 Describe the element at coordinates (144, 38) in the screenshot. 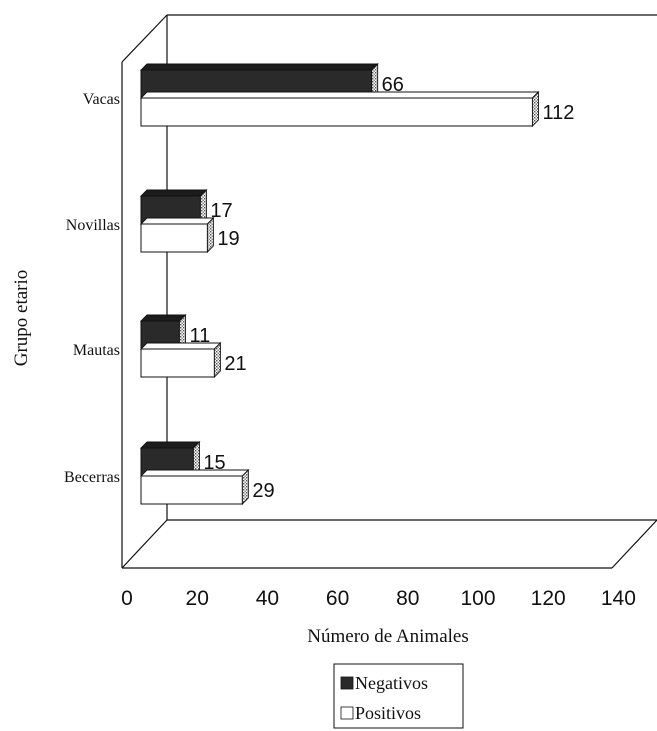

I see `side-wall-top-edge` at that location.